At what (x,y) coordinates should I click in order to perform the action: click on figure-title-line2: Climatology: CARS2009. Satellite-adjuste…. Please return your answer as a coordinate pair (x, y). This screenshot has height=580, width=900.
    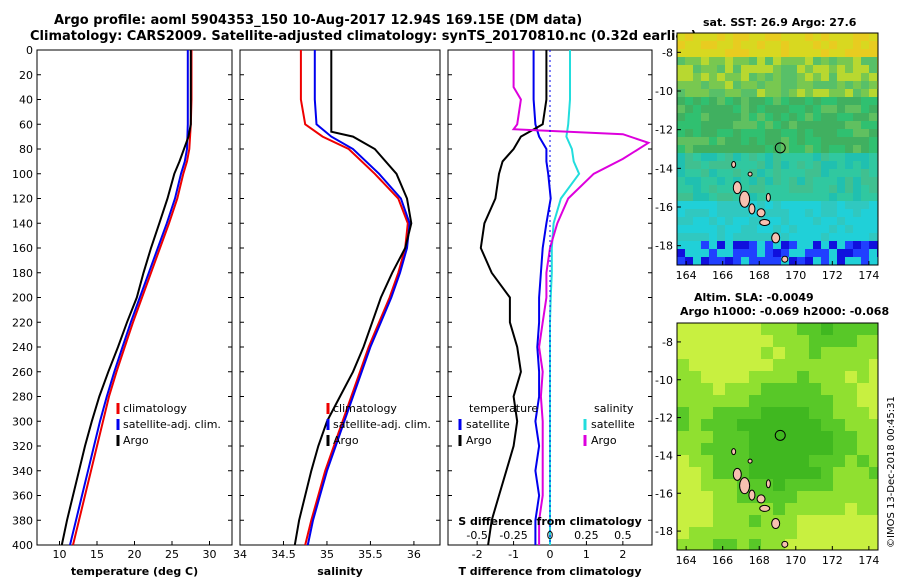
    Looking at the image, I should click on (363, 36).